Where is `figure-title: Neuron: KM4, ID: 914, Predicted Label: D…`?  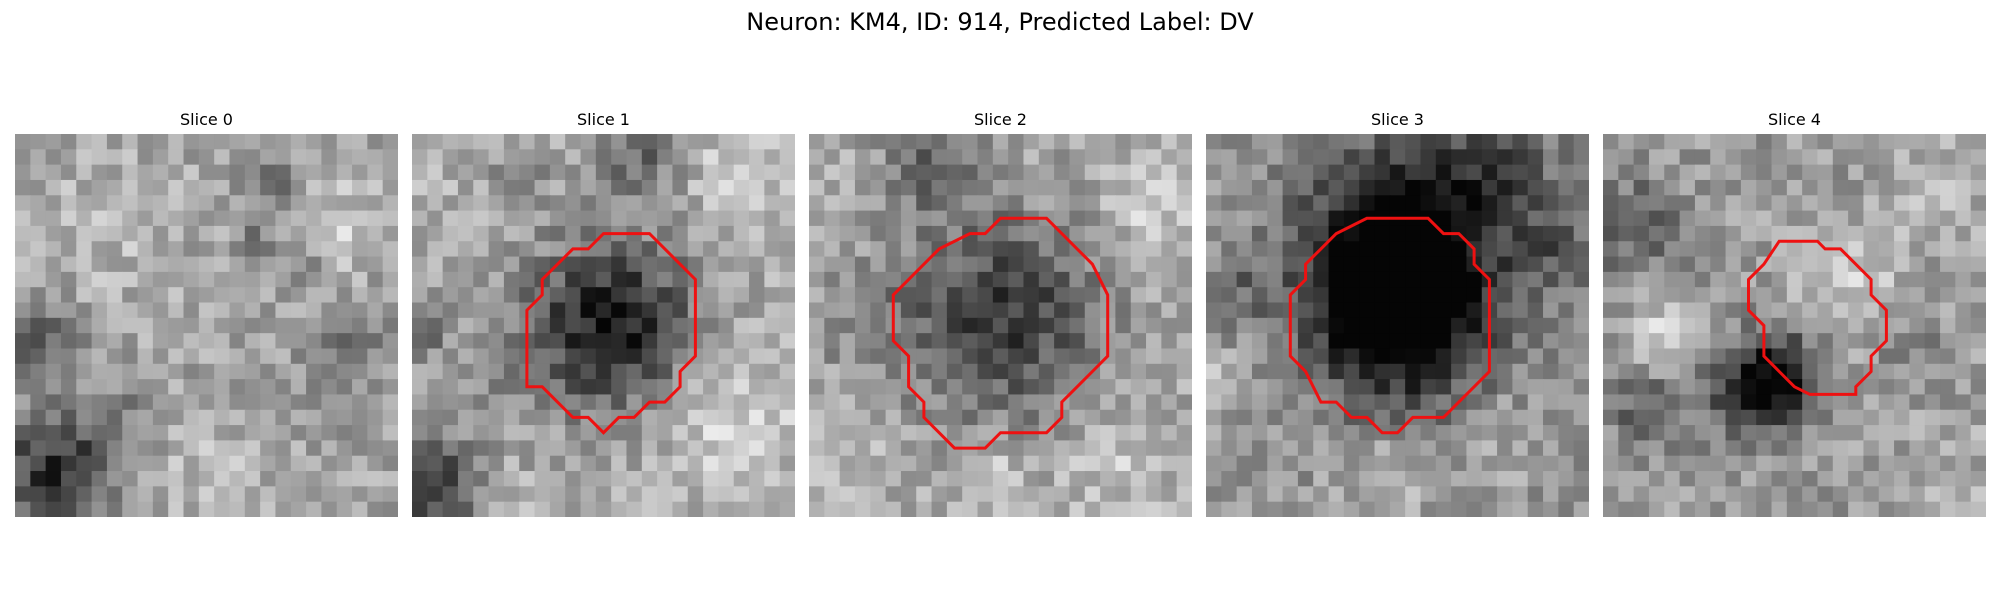
figure-title: Neuron: KM4, ID: 914, Predicted Label: D… is located at coordinates (1000, 22).